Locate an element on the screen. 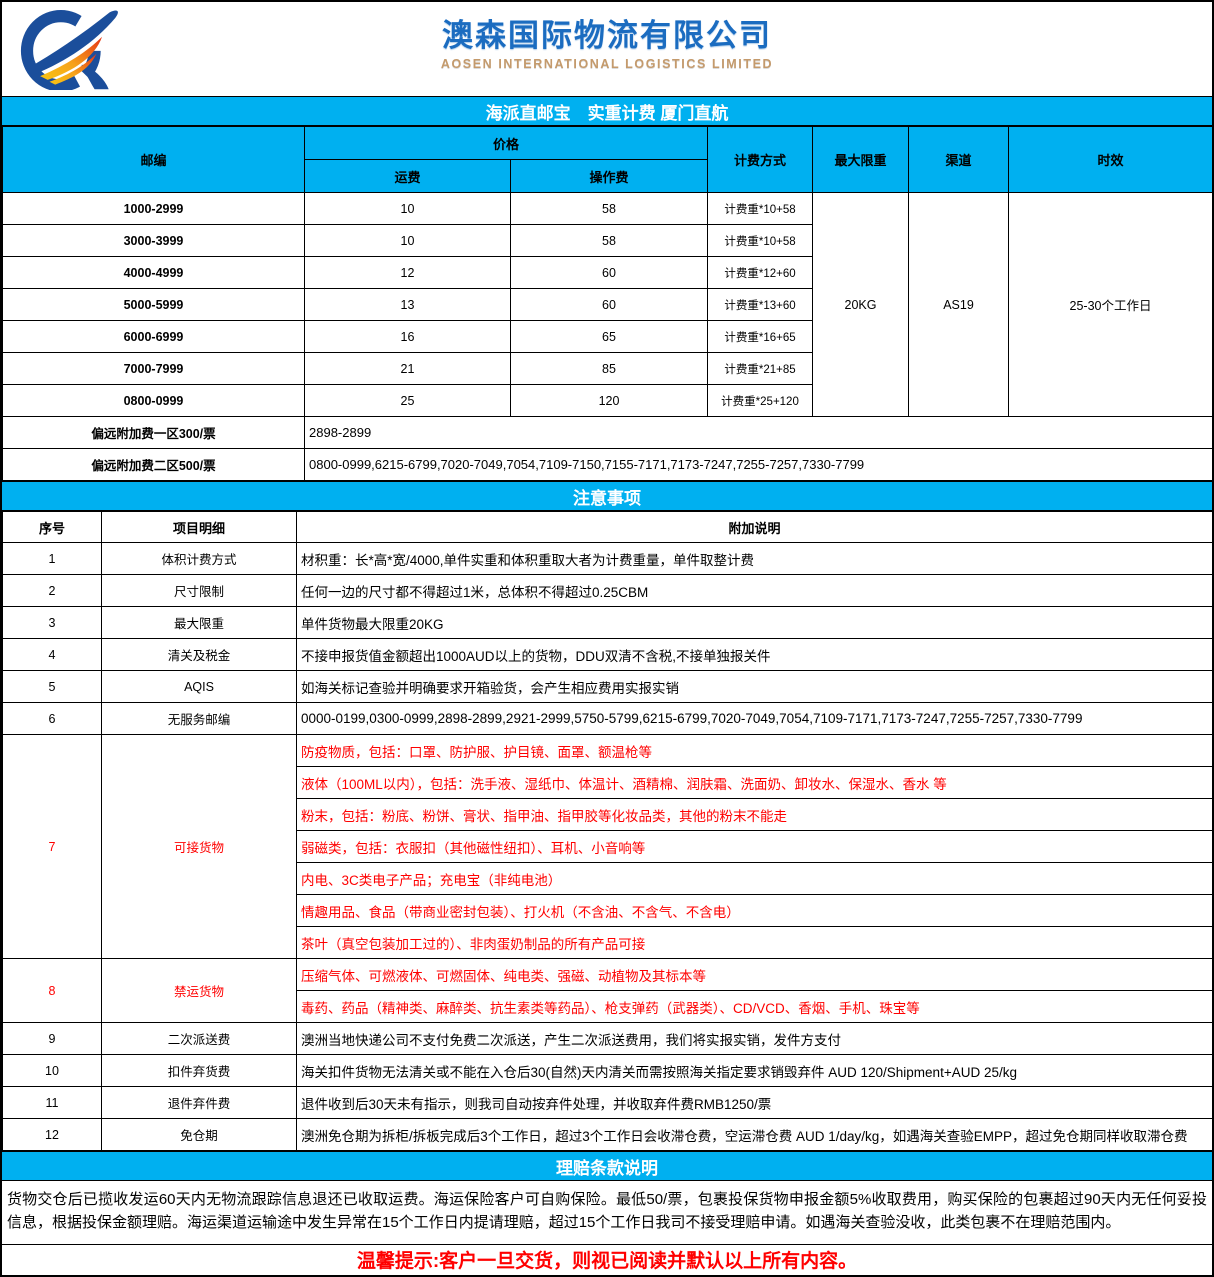 The height and width of the screenshot is (1277, 1214). note-no: 12 is located at coordinates (52, 1134).